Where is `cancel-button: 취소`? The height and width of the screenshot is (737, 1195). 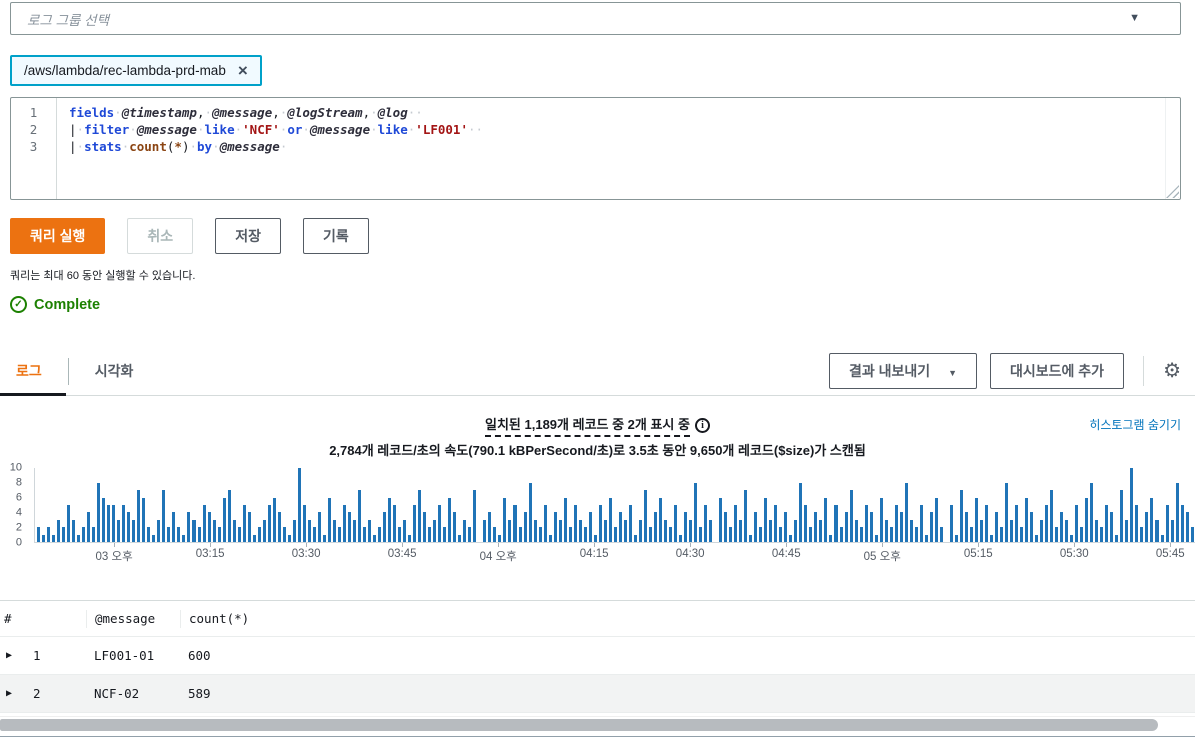
cancel-button: 취소 is located at coordinates (160, 236).